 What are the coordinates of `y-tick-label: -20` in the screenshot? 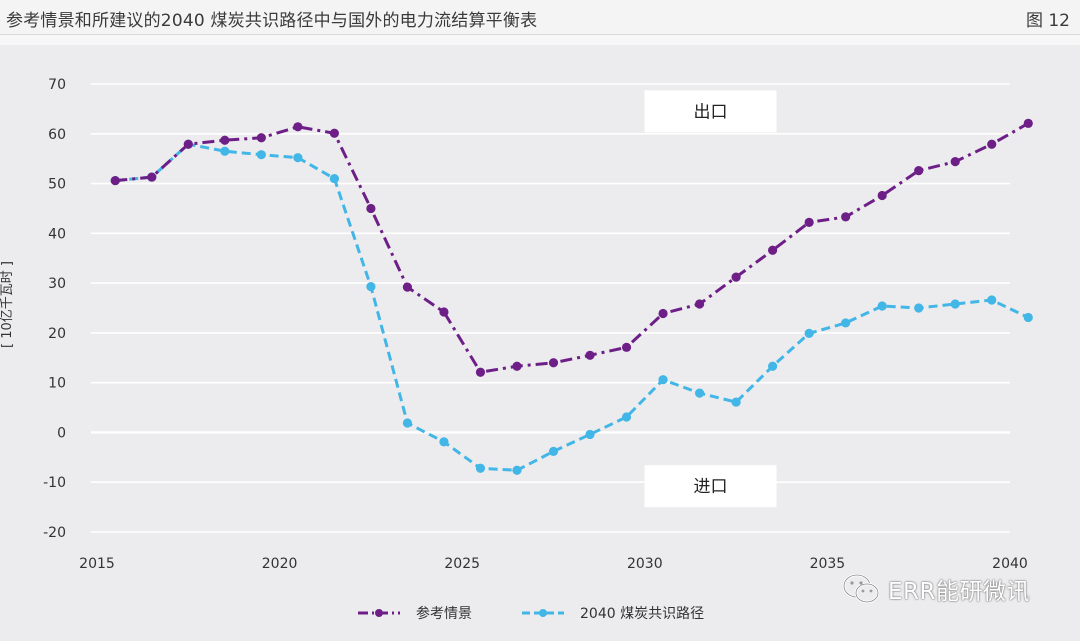 It's located at (54, 533).